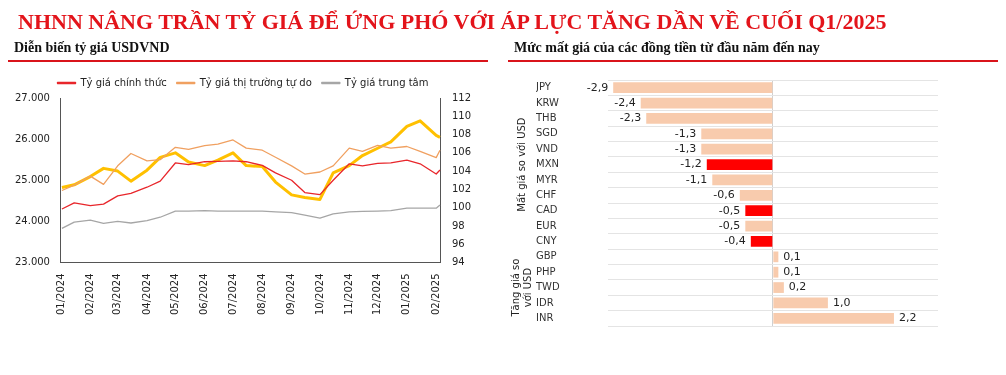 Image resolution: width=1006 pixels, height=375 pixels. I want to click on data-label: 2,2, so click(907, 318).